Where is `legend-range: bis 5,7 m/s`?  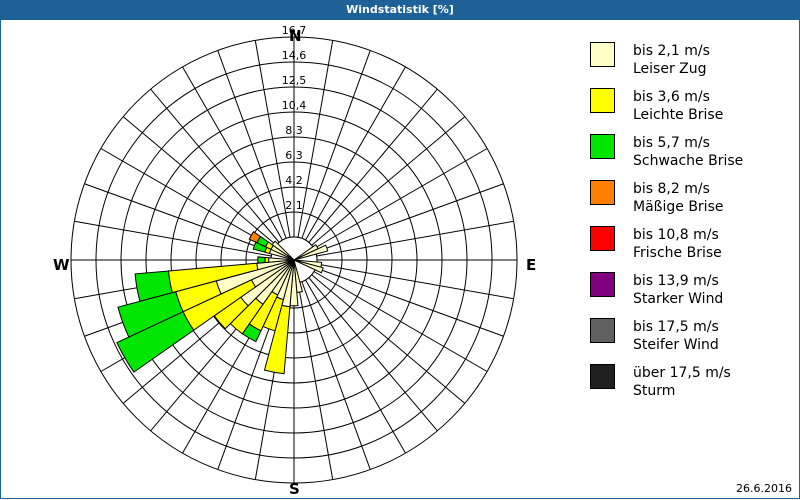 legend-range: bis 5,7 m/s is located at coordinates (671, 143).